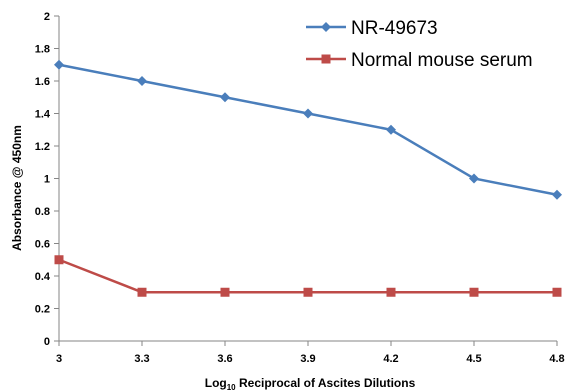 This screenshot has height=391, width=566. I want to click on legend-item-2: Normal mouse serum, so click(419, 60).